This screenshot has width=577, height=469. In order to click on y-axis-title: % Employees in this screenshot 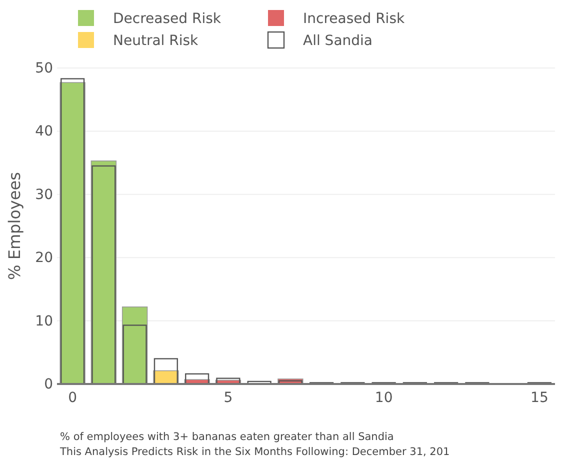, I will do `click(14, 226)`.